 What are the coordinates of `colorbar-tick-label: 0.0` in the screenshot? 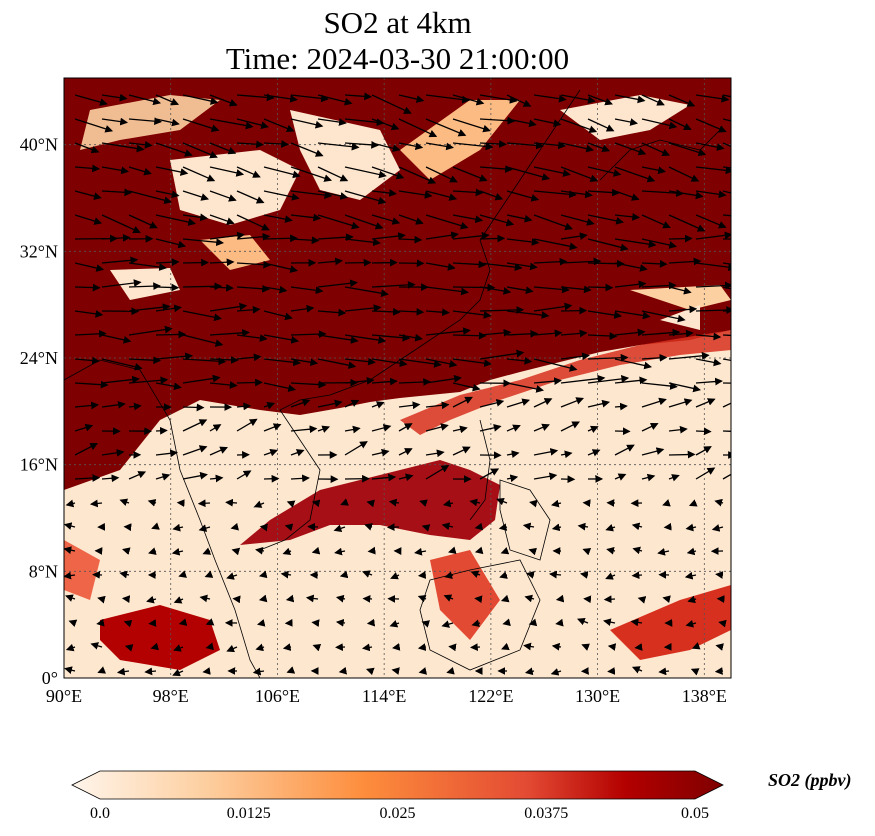 It's located at (100, 813).